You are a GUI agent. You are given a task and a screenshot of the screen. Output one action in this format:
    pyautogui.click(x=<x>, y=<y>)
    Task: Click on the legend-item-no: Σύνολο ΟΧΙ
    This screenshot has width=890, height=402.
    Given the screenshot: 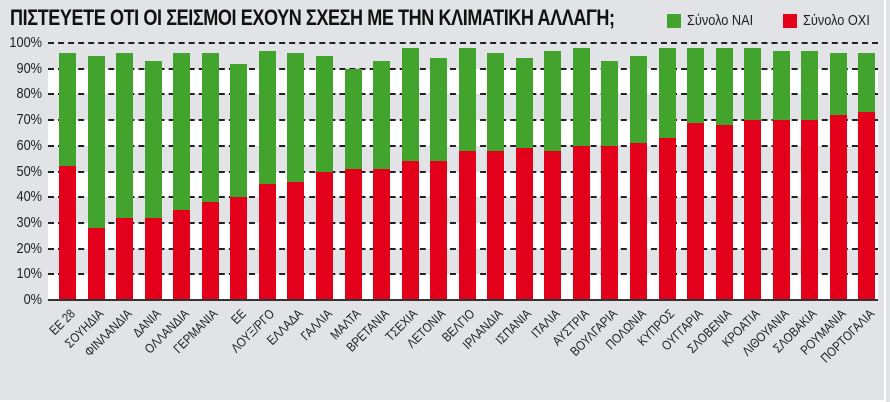 What is the action you would take?
    pyautogui.click(x=832, y=20)
    